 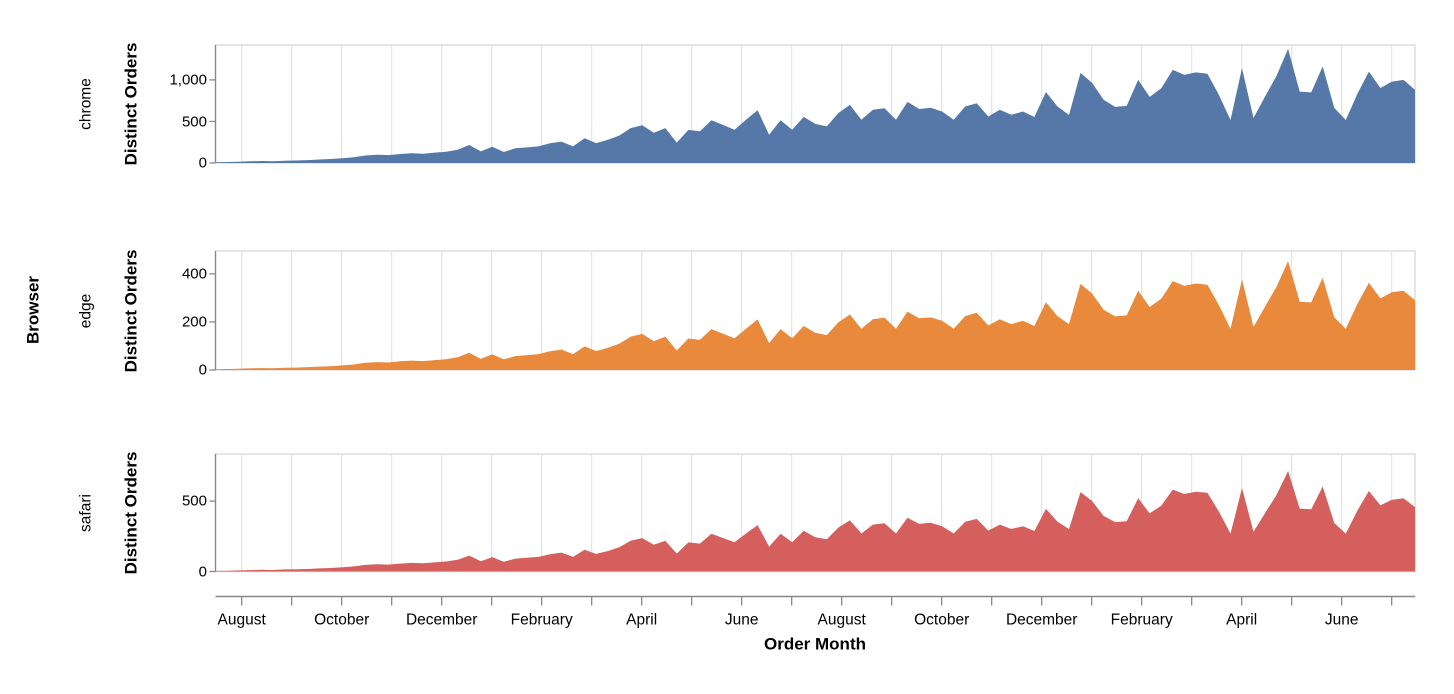 I want to click on x-axis-title: Order Month, so click(x=815, y=644).